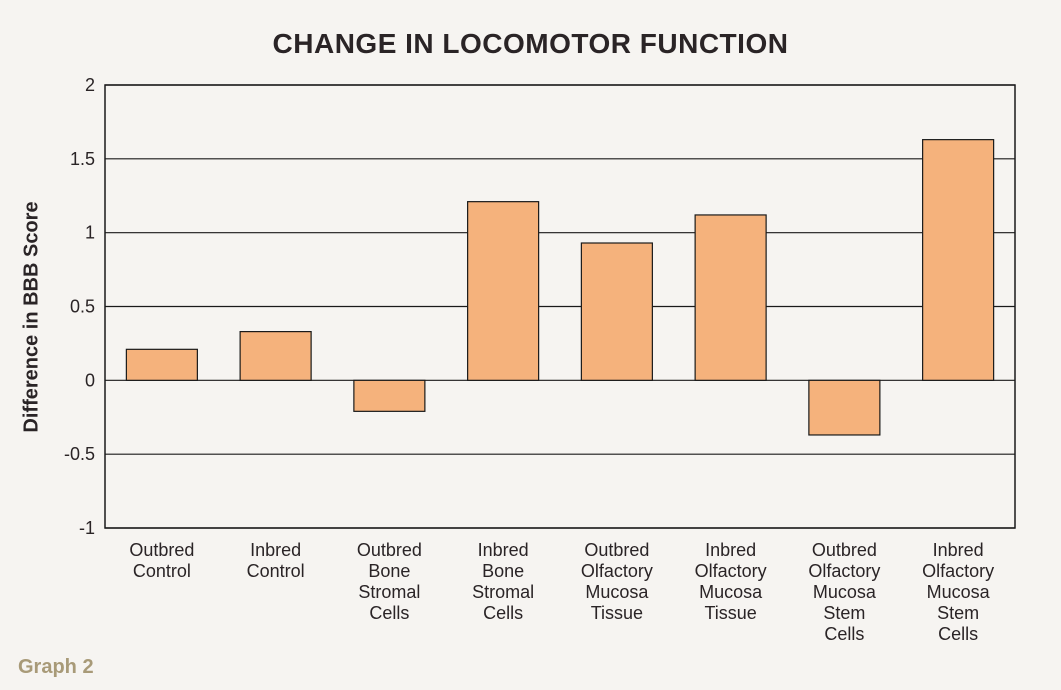 This screenshot has width=1061, height=690. Describe the element at coordinates (82, 307) in the screenshot. I see `y-tick-label: 0.5` at that location.